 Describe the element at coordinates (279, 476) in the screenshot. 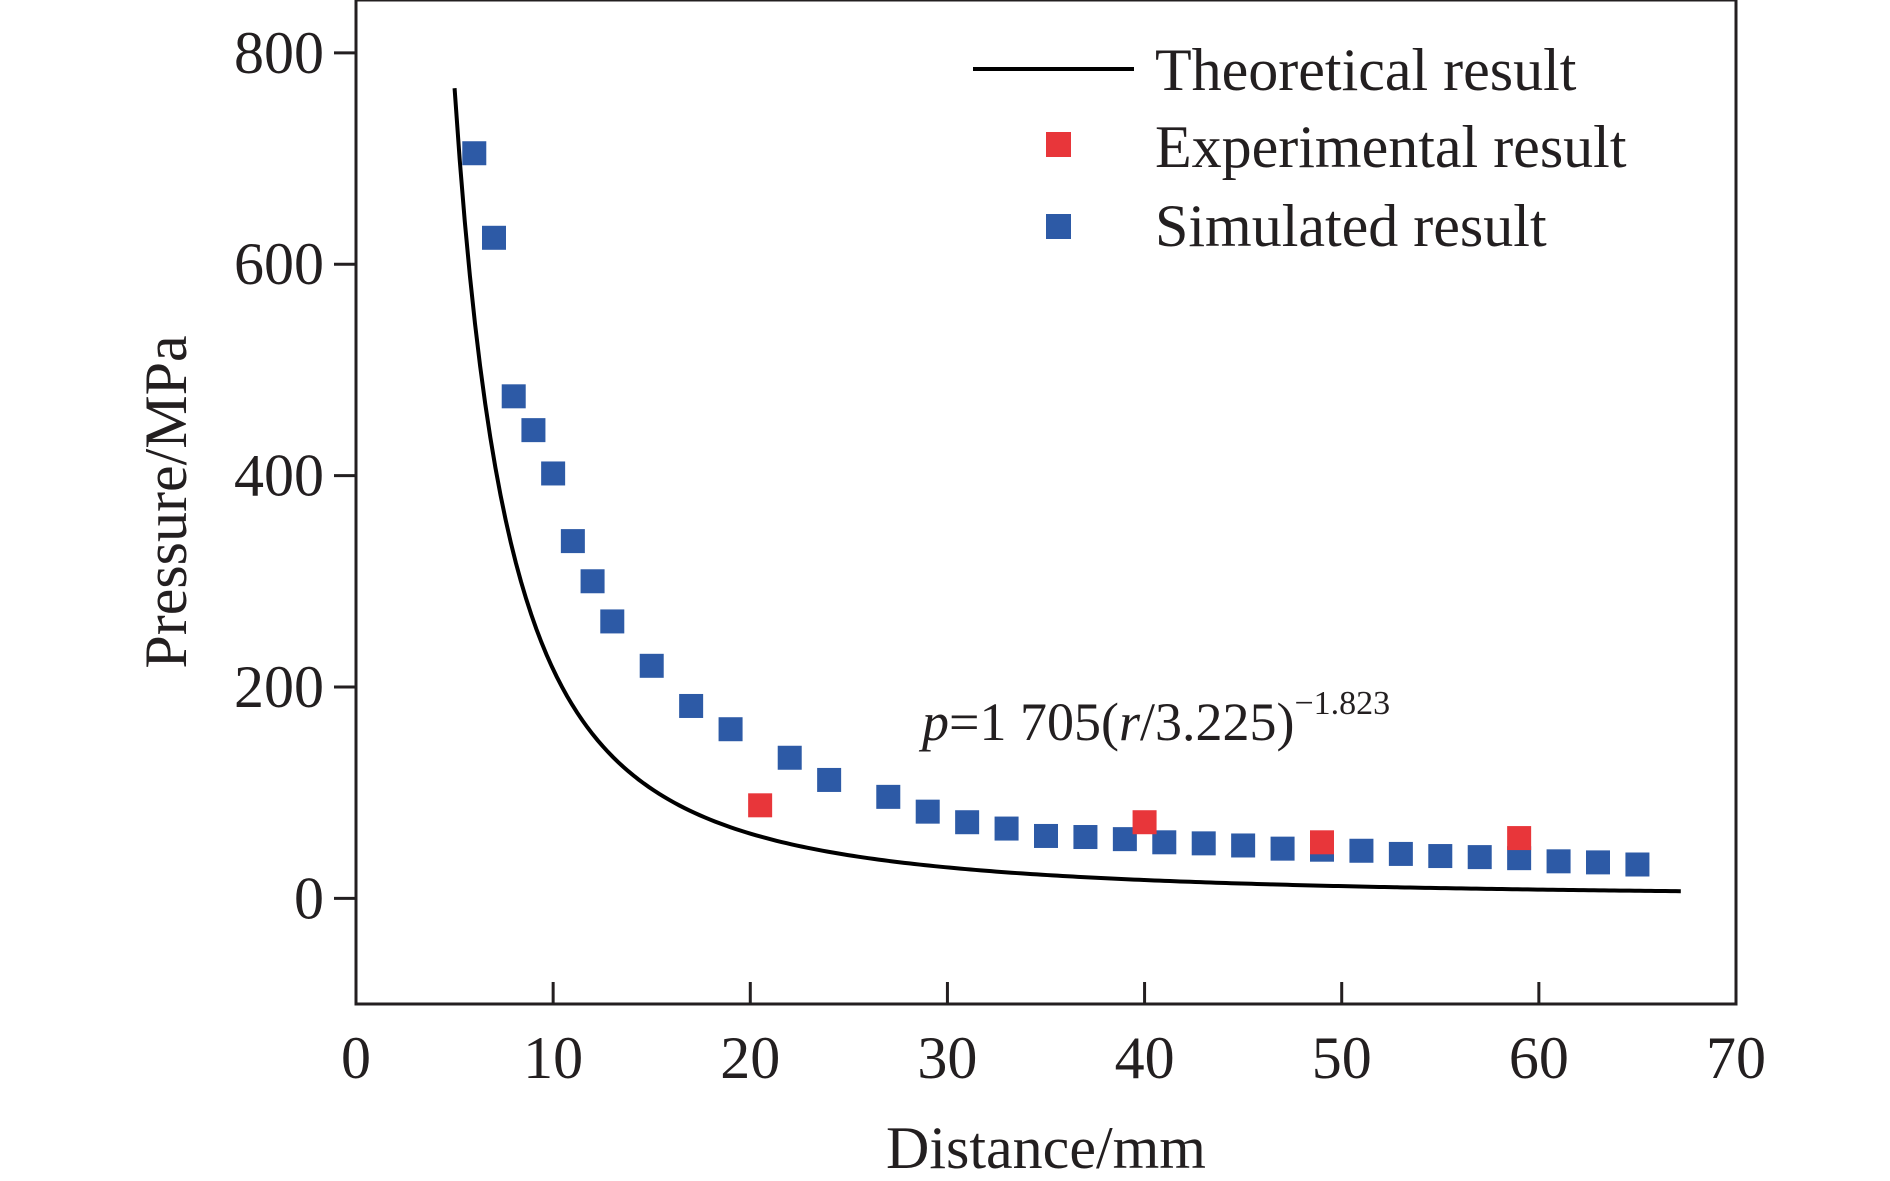

I see `y-tick-label: 400` at that location.